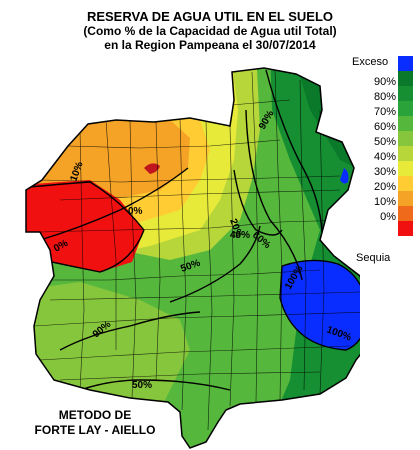 The width and height of the screenshot is (420, 450). What do you see at coordinates (373, 258) in the screenshot?
I see `legend-bottom-label: Sequia` at bounding box center [373, 258].